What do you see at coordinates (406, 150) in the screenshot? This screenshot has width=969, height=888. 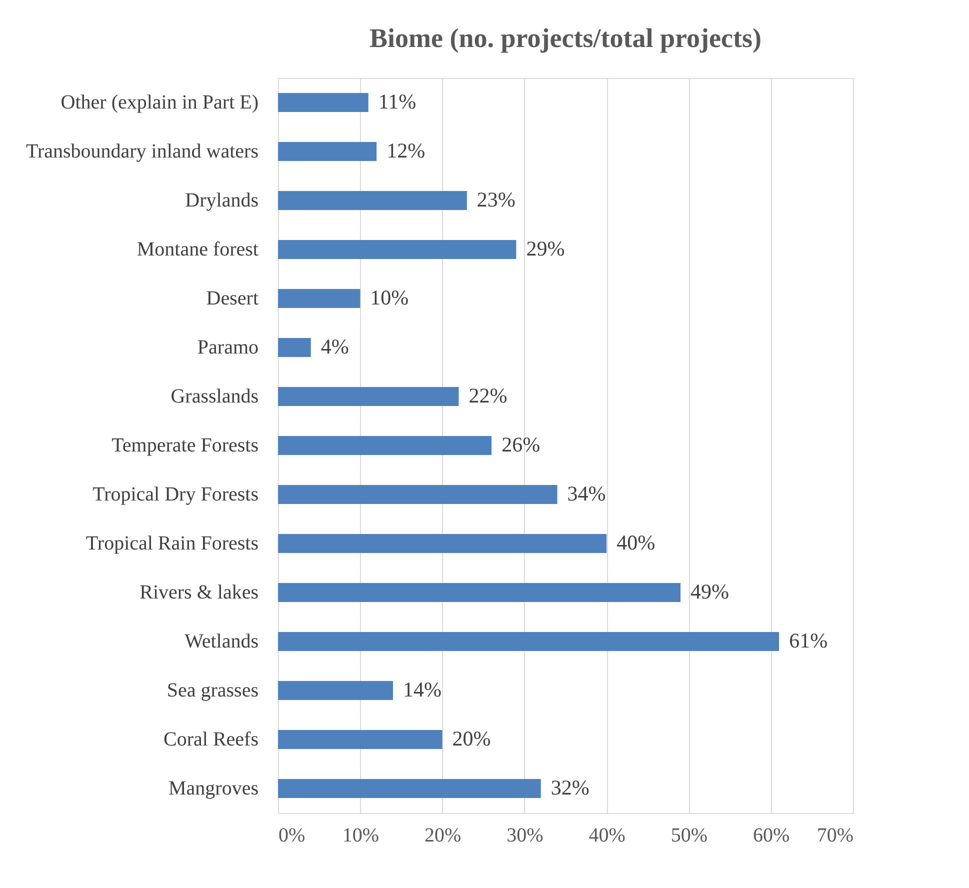 I see `data-label: 12%` at bounding box center [406, 150].